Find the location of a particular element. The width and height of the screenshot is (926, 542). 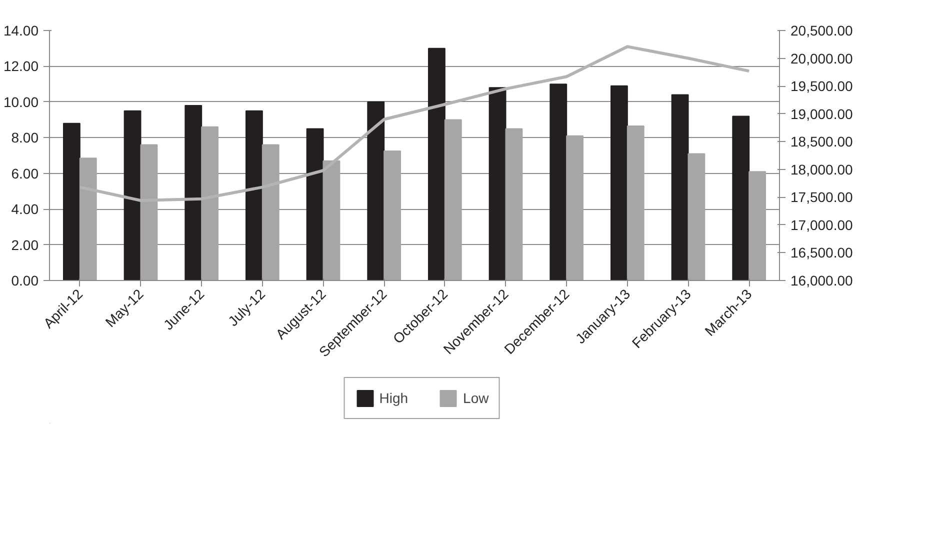

y2-tick-label: 18,000.00 is located at coordinates (821, 169).